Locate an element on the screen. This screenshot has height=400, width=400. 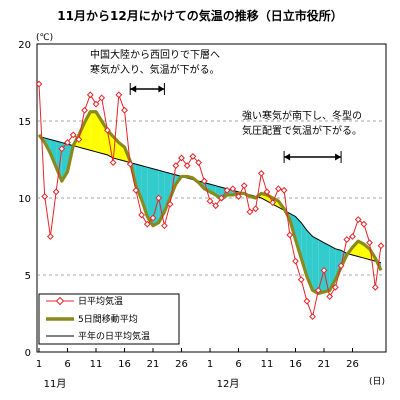
chart-title: 11月から12月にかけての気温の推移（日立市役所） is located at coordinates (199, 15).